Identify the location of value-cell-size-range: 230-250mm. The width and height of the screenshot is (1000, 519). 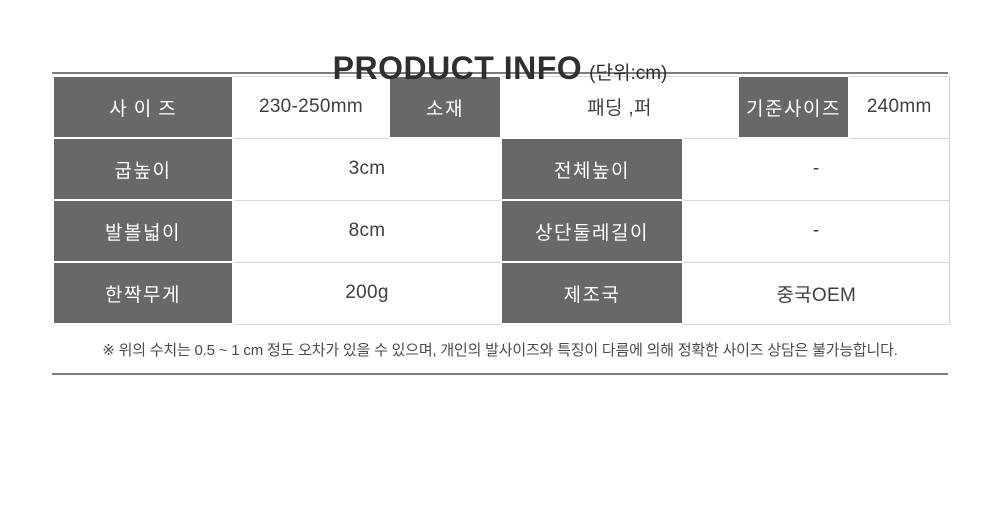
(311, 107).